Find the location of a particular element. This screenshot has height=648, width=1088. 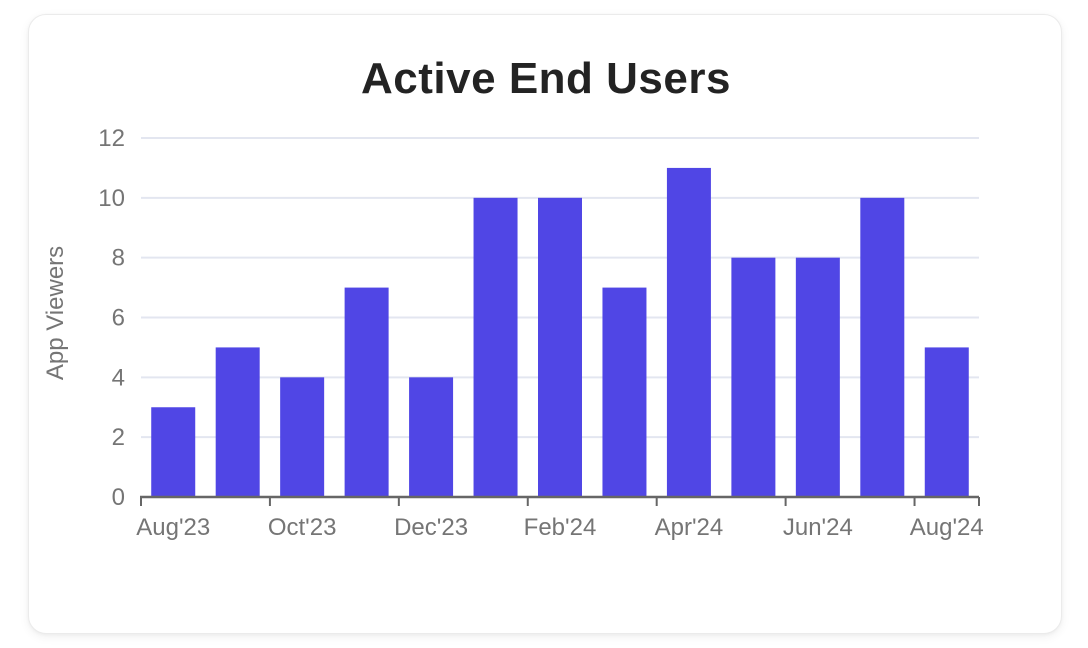

y-axis-label: App Viewers is located at coordinates (55, 313).